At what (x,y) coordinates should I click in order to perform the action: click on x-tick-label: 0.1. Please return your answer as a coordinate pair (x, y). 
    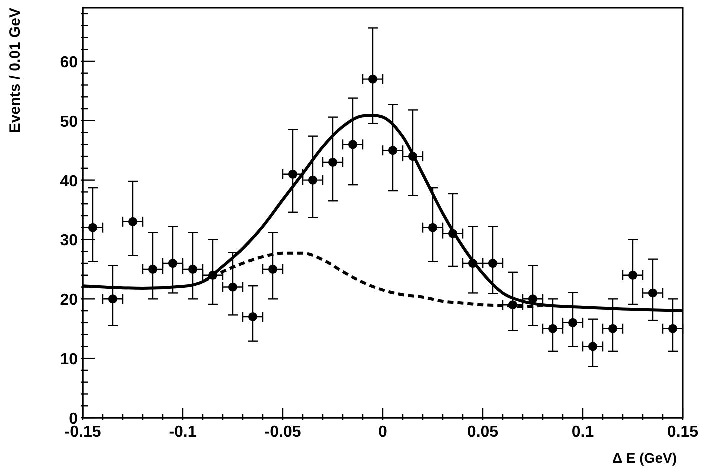
    Looking at the image, I should click on (583, 432).